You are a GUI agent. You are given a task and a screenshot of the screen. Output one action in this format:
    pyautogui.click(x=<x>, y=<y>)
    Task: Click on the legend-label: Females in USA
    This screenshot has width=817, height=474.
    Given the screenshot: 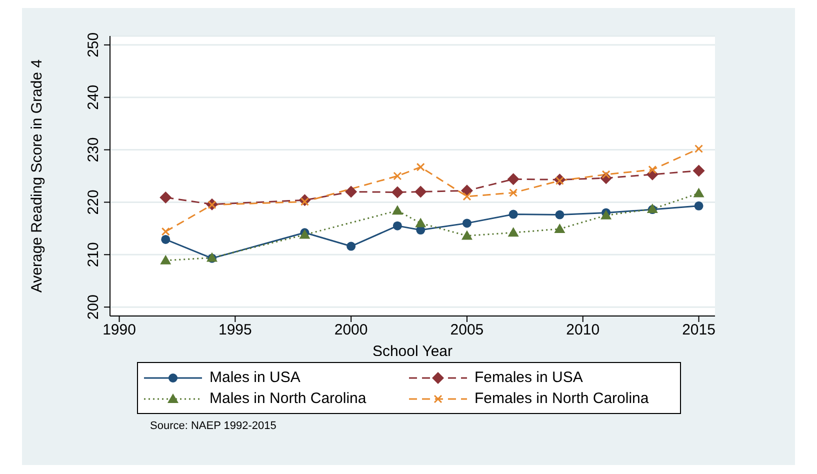 What is the action you would take?
    pyautogui.click(x=528, y=377)
    